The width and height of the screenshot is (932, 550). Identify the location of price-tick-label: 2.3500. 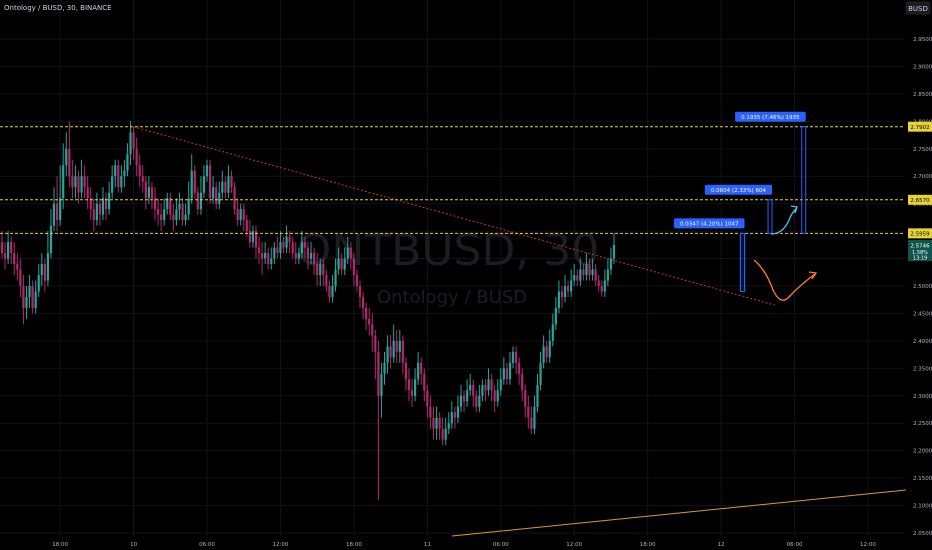
(922, 369).